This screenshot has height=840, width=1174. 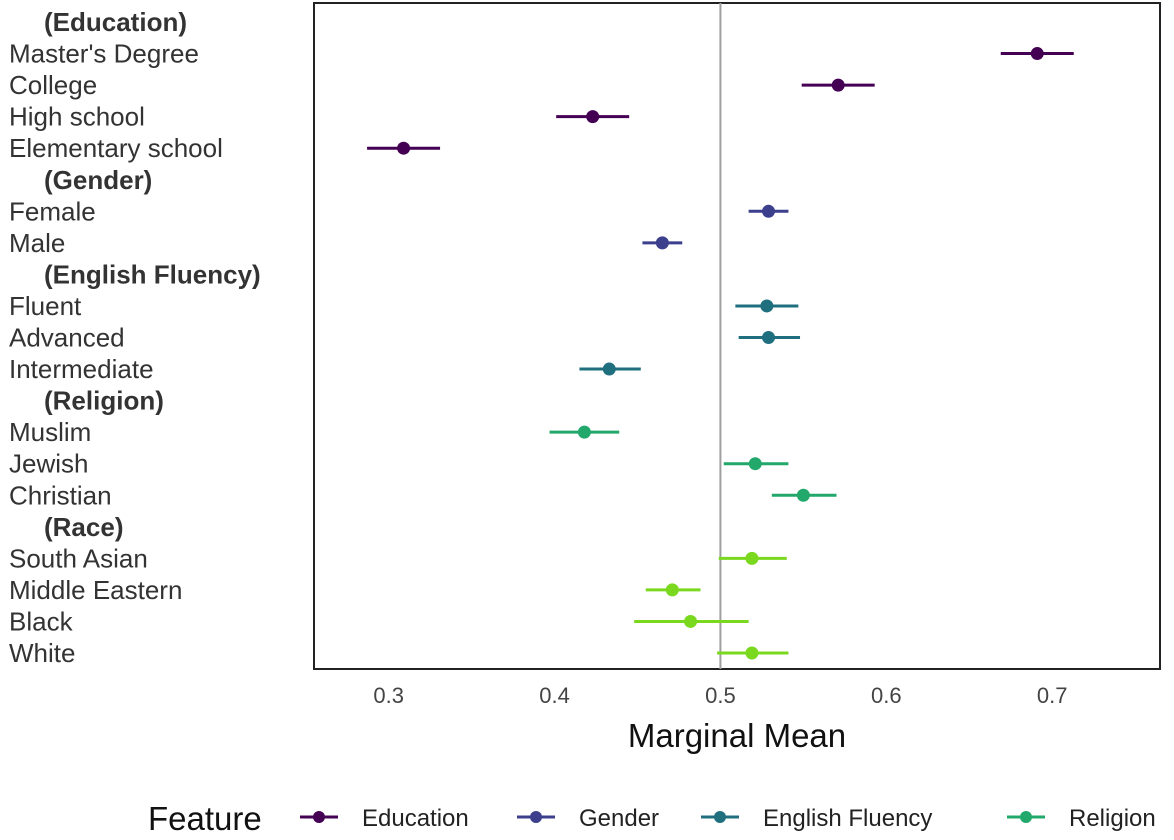 I want to click on point-intermediate, so click(x=609, y=369).